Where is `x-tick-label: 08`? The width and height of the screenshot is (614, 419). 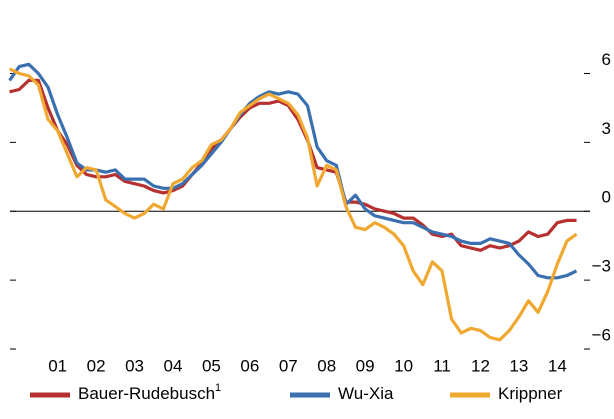 x-tick-label: 08 is located at coordinates (326, 365).